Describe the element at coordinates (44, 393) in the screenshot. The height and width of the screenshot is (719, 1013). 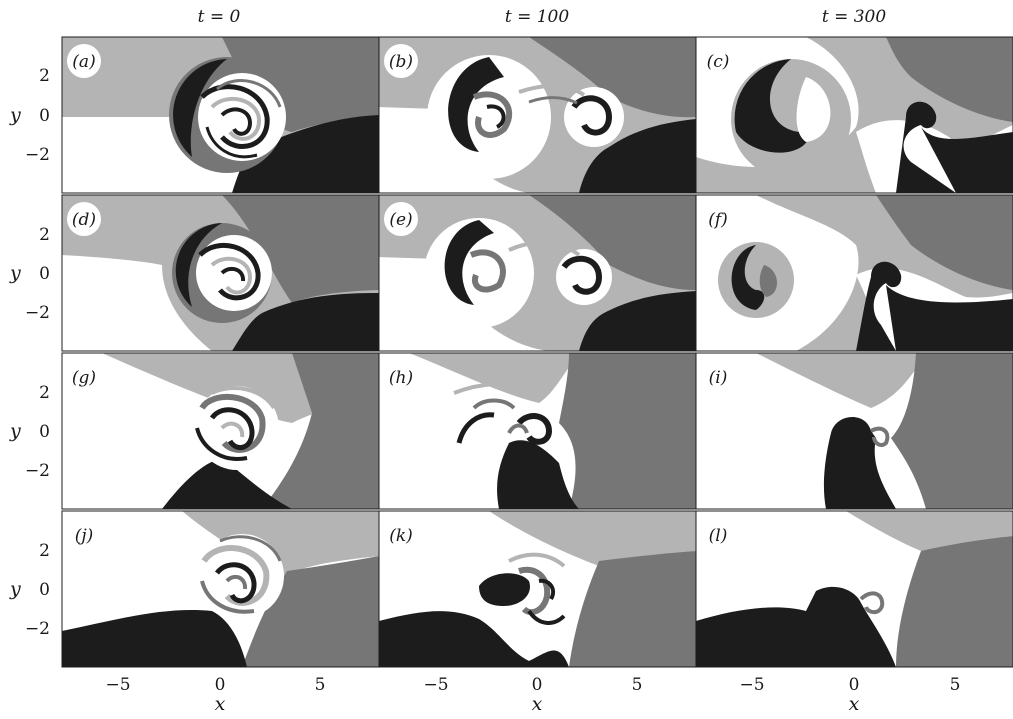
I see `y-tick-row3-top: 2` at that location.